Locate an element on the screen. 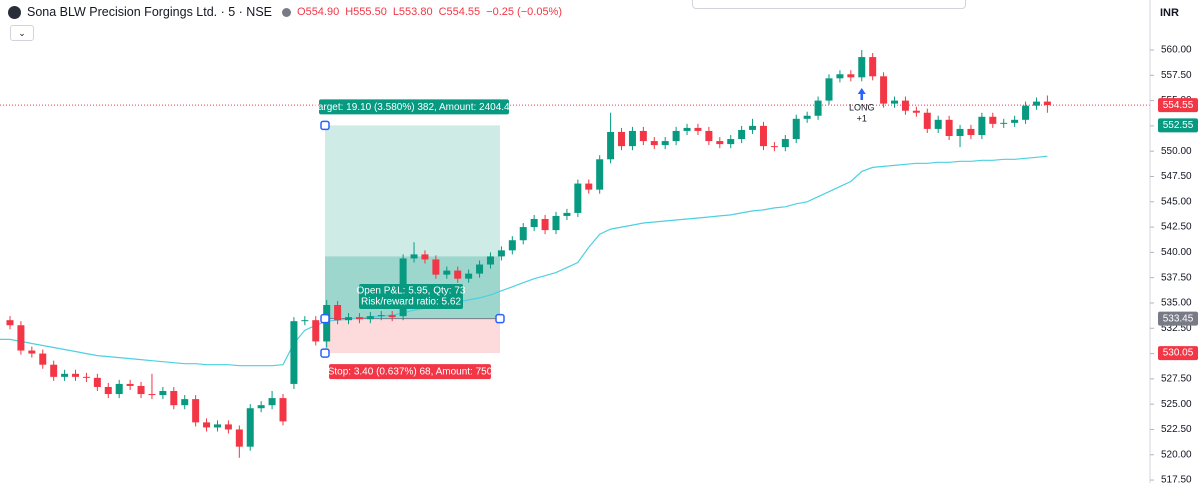  symbol-logo is located at coordinates (14, 12).